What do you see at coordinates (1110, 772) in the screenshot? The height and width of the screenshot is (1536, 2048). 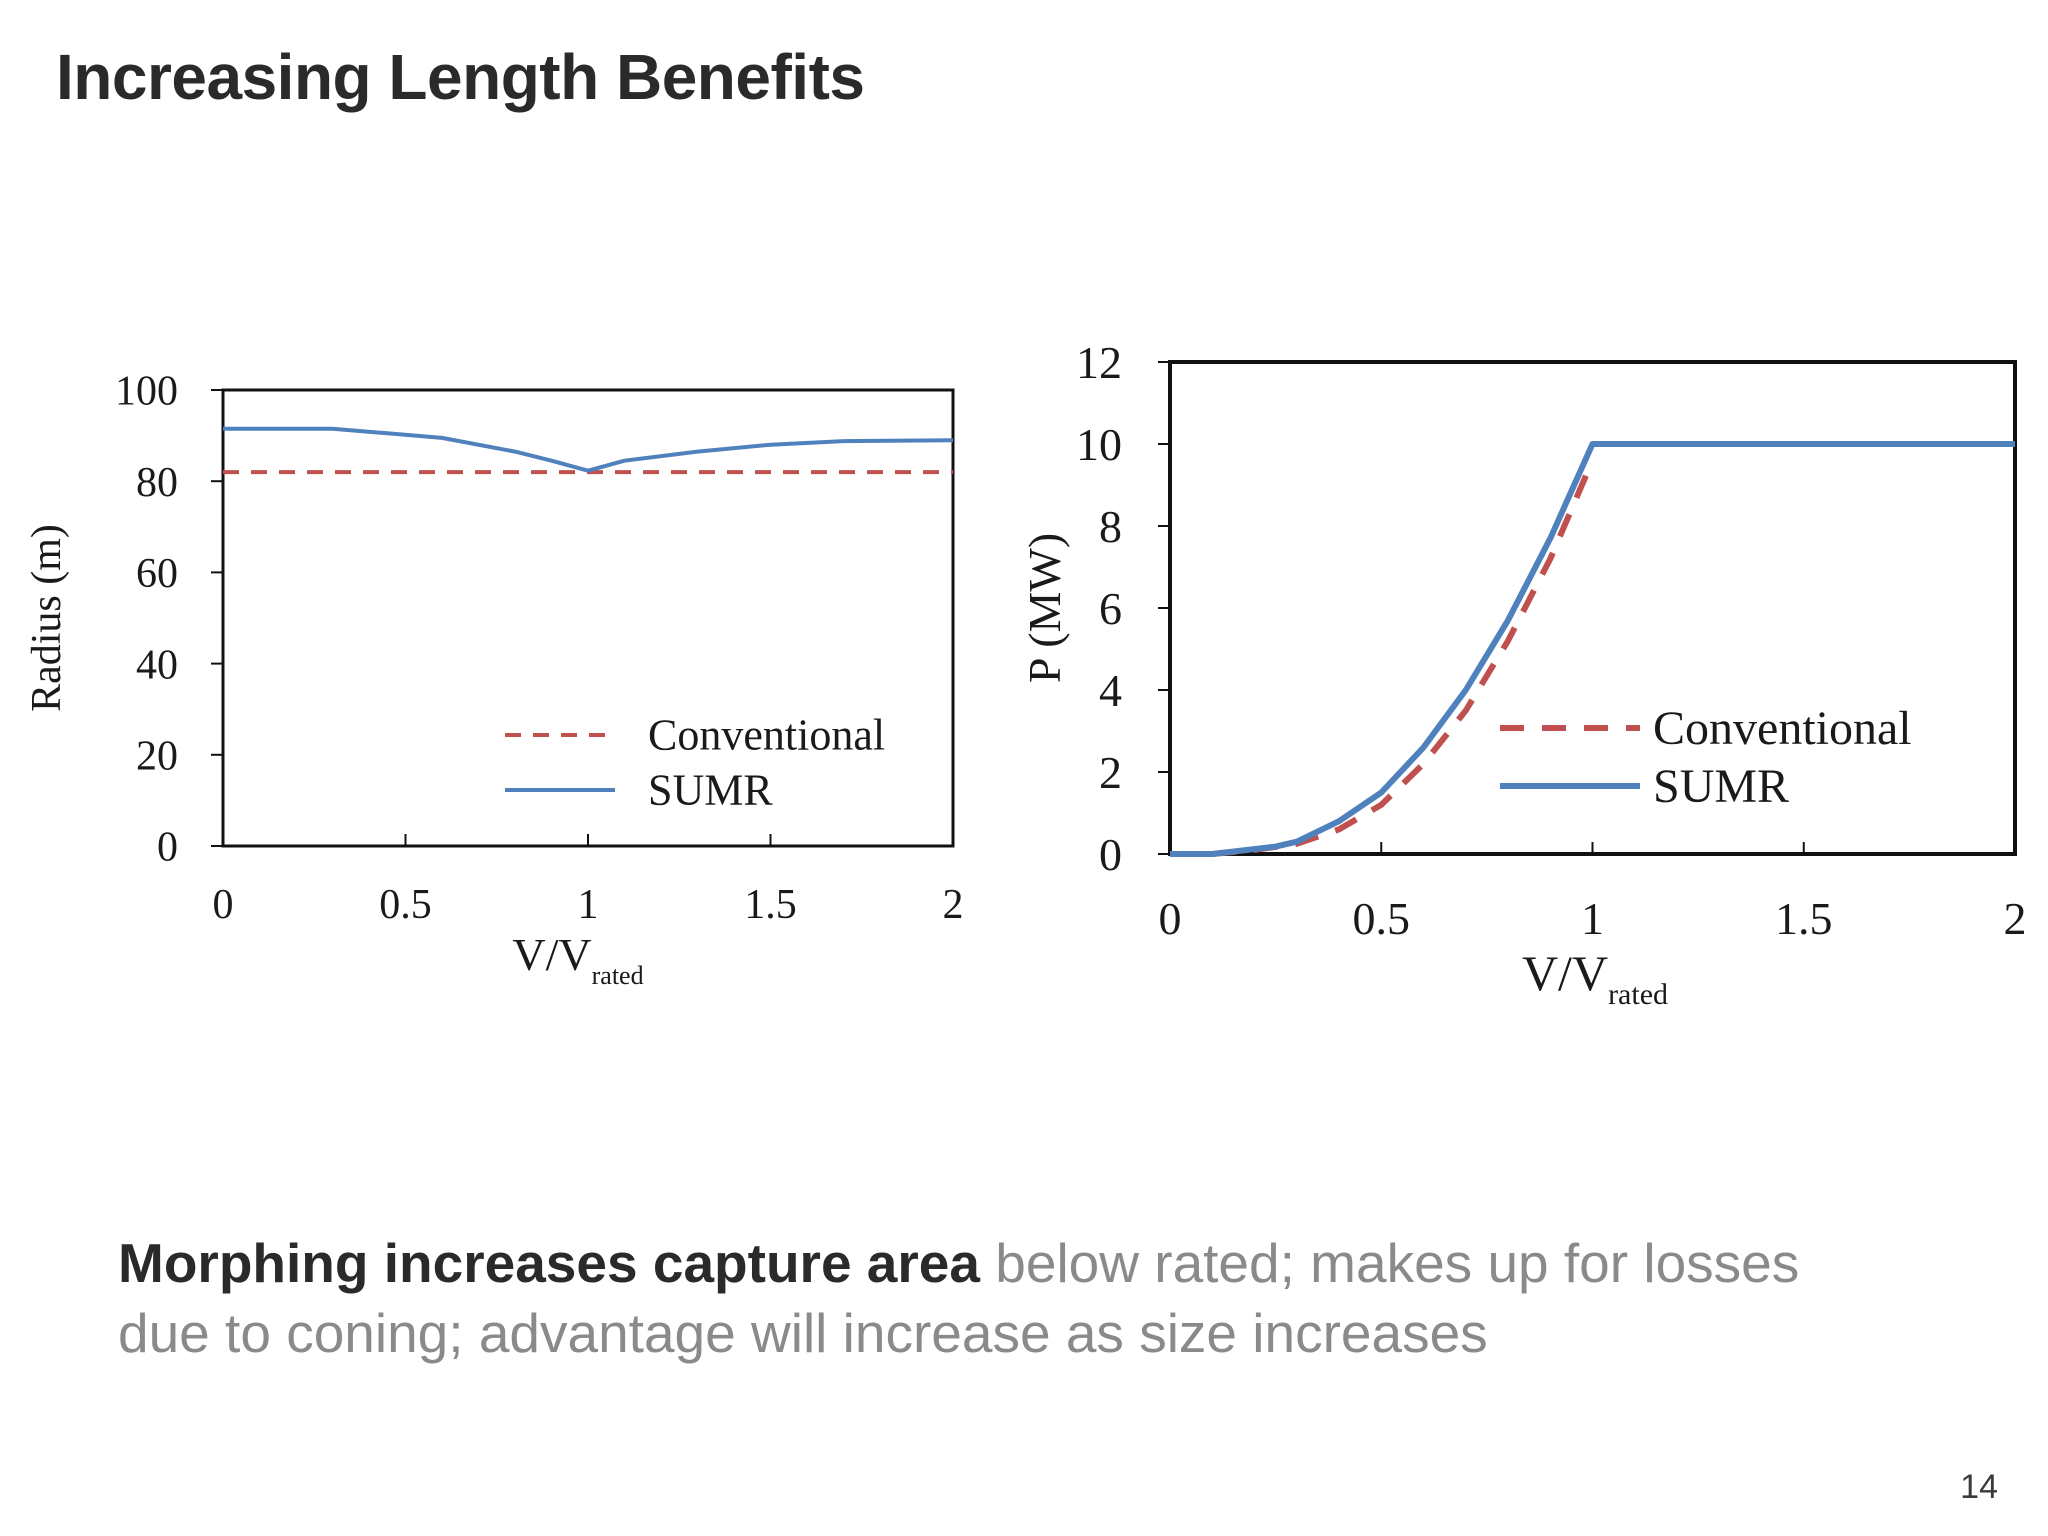 I see `y-tick-label: 2` at bounding box center [1110, 772].